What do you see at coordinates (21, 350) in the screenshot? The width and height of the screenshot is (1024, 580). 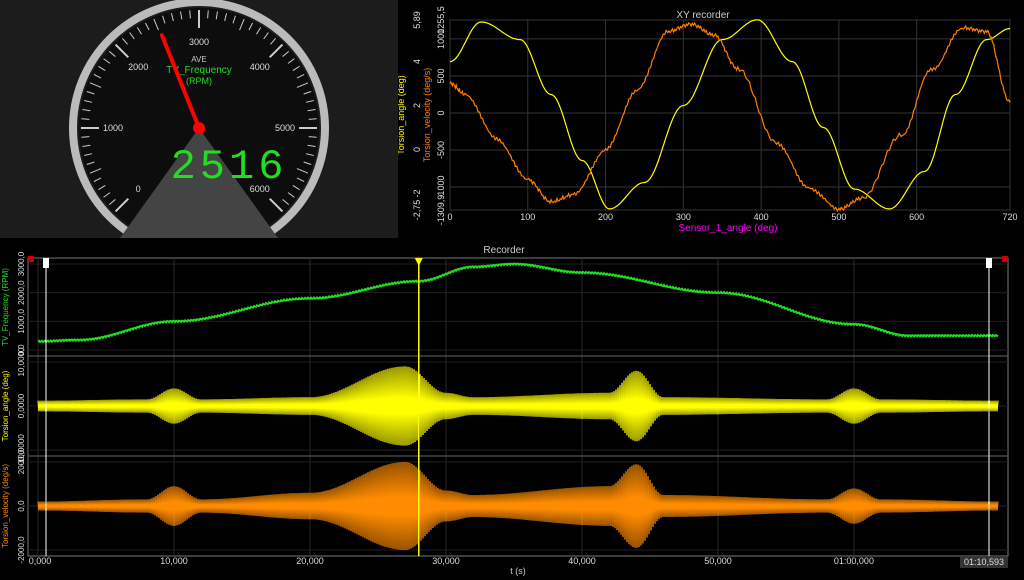 I see `recorder-y-tick-label: 0,0` at bounding box center [21, 350].